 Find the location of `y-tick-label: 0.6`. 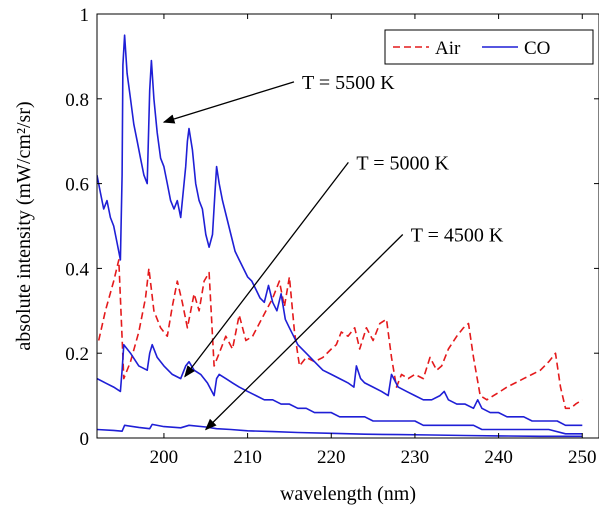

y-tick-label: 0.6 is located at coordinates (77, 185).